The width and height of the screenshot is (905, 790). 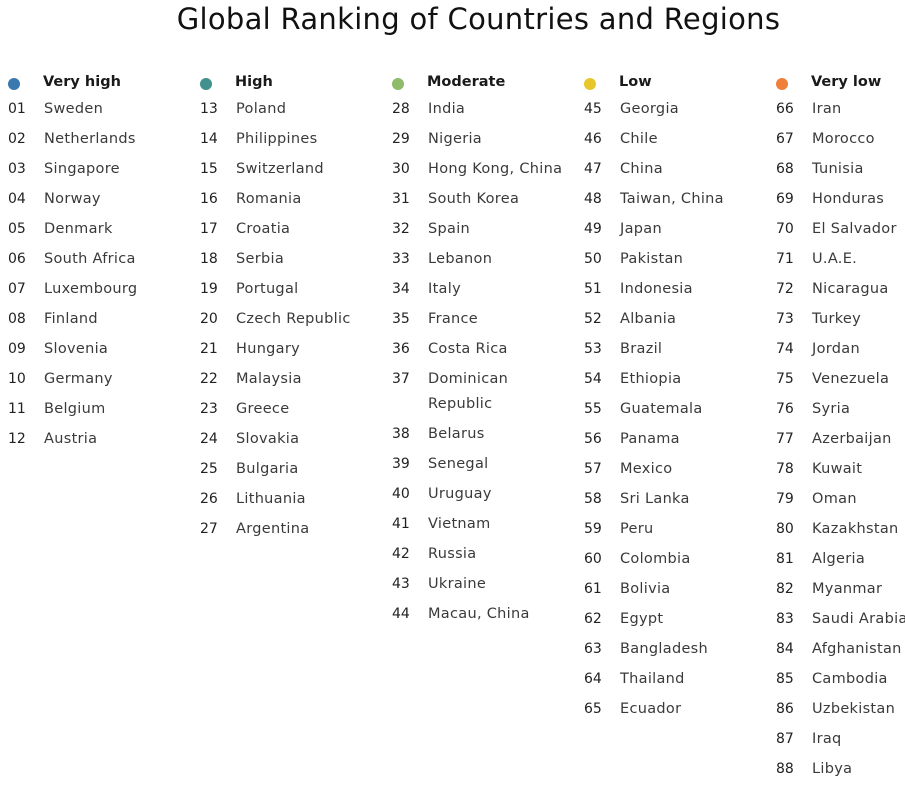 What do you see at coordinates (676, 355) in the screenshot?
I see `list-item: 53 Brazil` at bounding box center [676, 355].